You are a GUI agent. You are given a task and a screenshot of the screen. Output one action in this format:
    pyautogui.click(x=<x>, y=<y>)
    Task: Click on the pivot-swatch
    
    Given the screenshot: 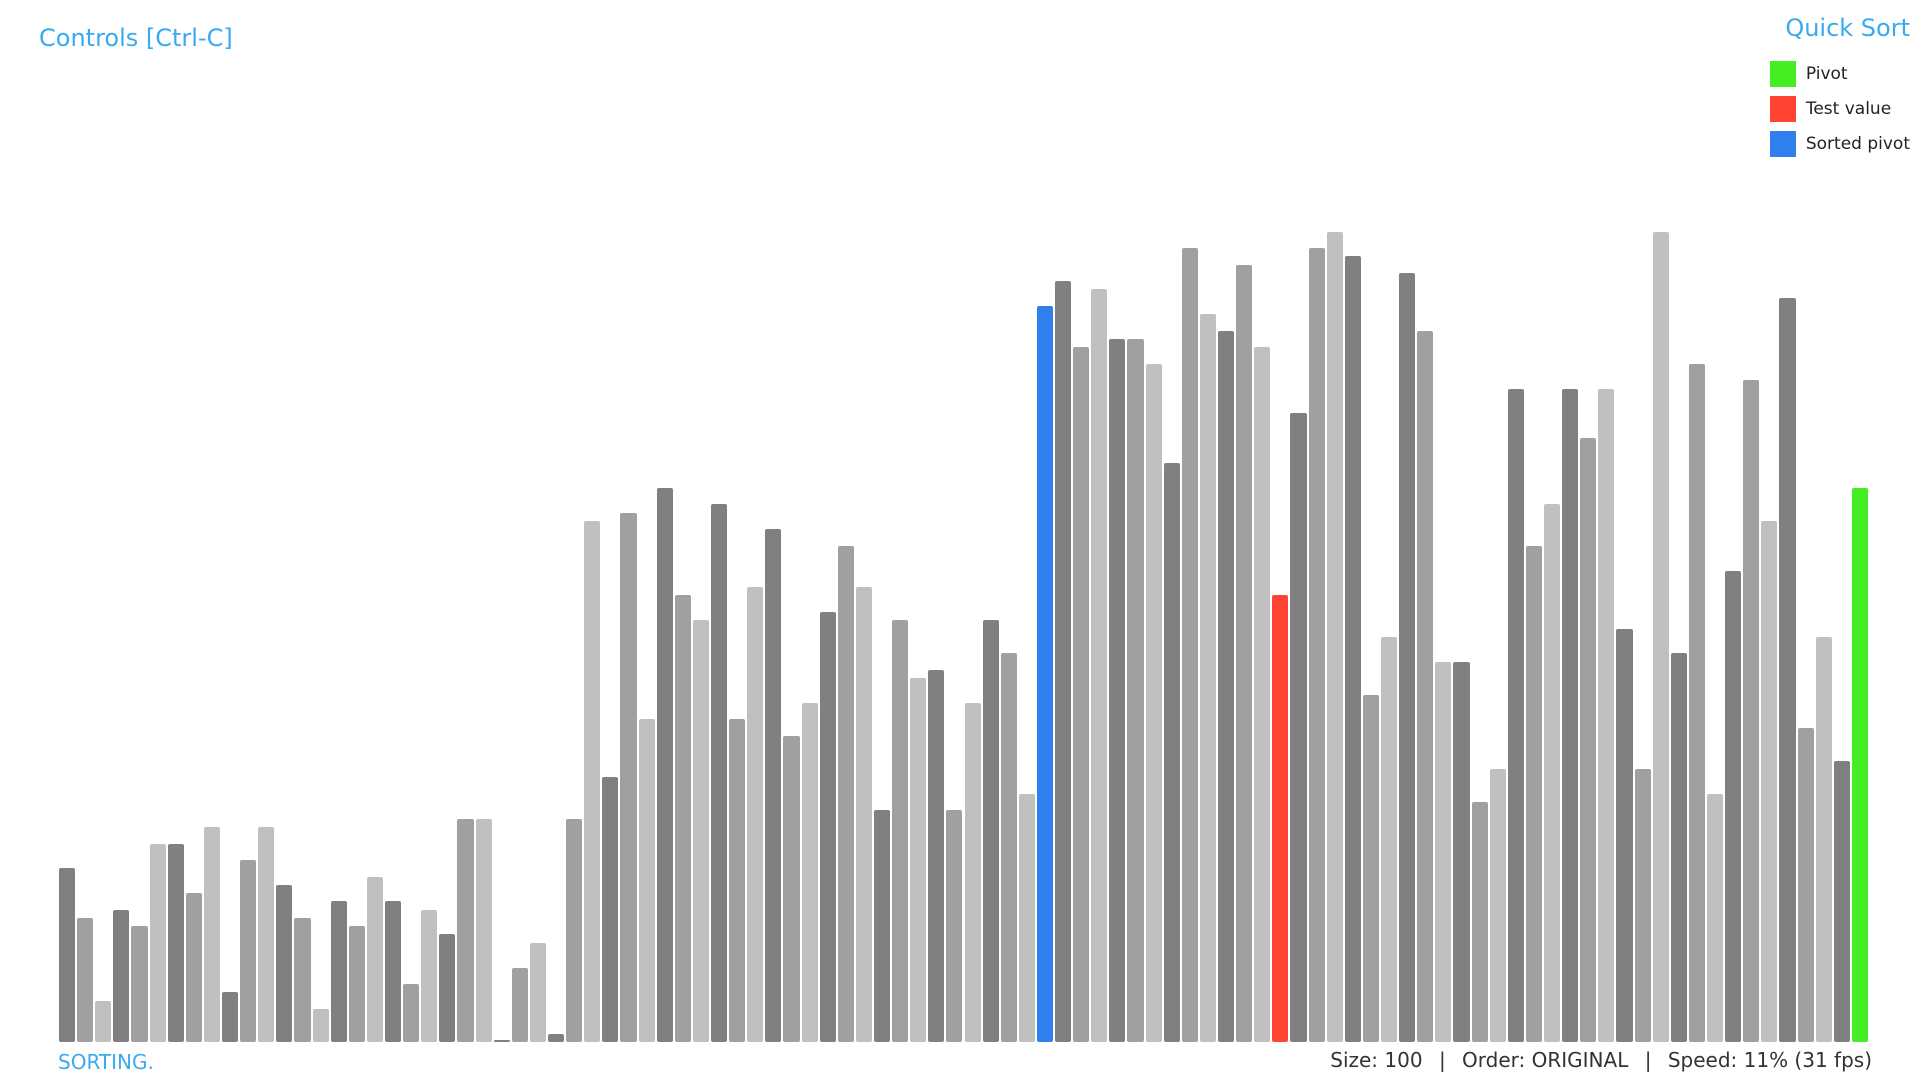 What is the action you would take?
    pyautogui.click(x=1782, y=73)
    